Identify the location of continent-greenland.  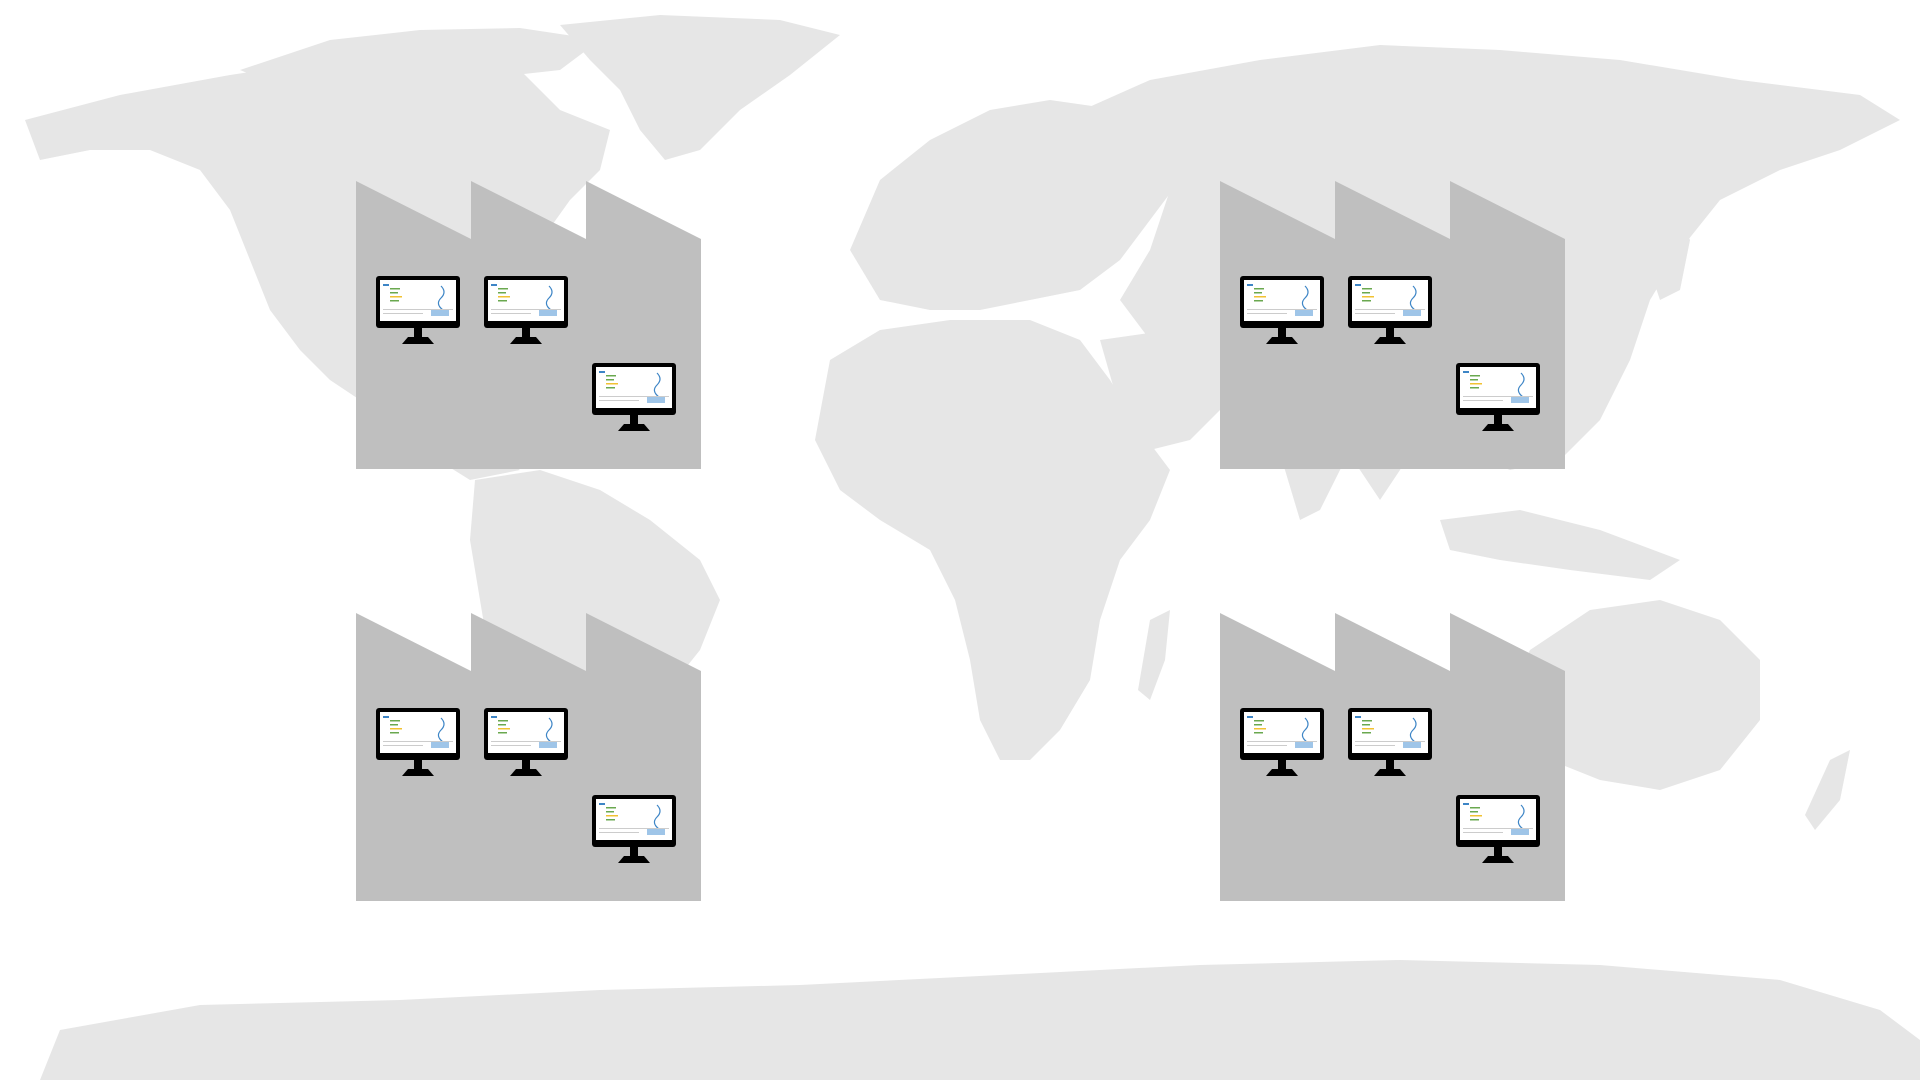
(700, 87).